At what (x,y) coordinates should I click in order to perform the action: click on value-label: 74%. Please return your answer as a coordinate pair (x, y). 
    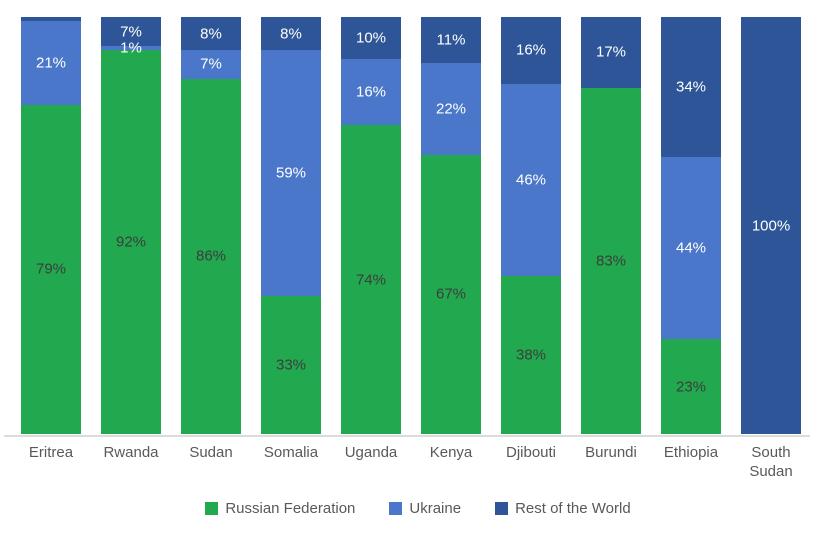
    Looking at the image, I should click on (371, 280).